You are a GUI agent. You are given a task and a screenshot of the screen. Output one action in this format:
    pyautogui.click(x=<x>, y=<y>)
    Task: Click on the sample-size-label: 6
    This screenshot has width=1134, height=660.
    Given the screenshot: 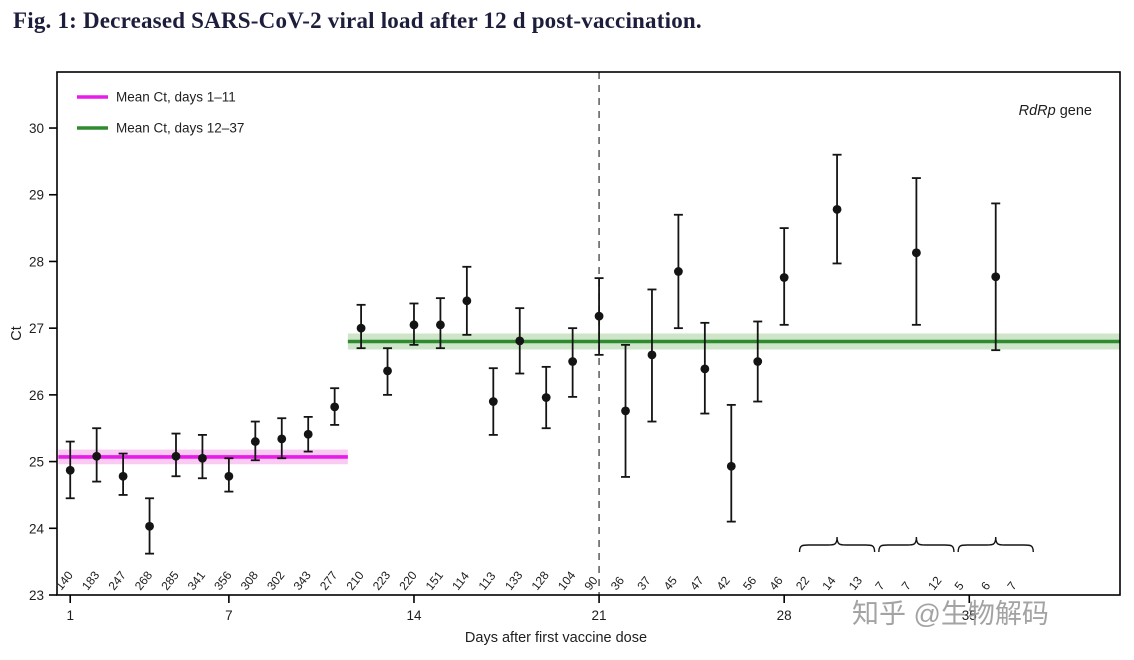 What is the action you would take?
    pyautogui.click(x=985, y=586)
    